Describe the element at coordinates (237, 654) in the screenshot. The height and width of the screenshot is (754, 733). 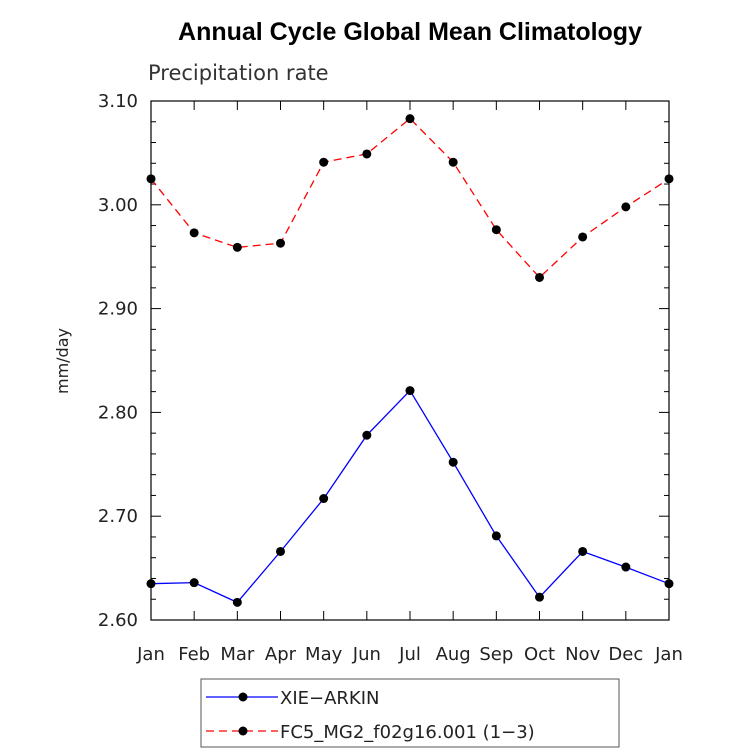
I see `x-tick-label: Mar` at that location.